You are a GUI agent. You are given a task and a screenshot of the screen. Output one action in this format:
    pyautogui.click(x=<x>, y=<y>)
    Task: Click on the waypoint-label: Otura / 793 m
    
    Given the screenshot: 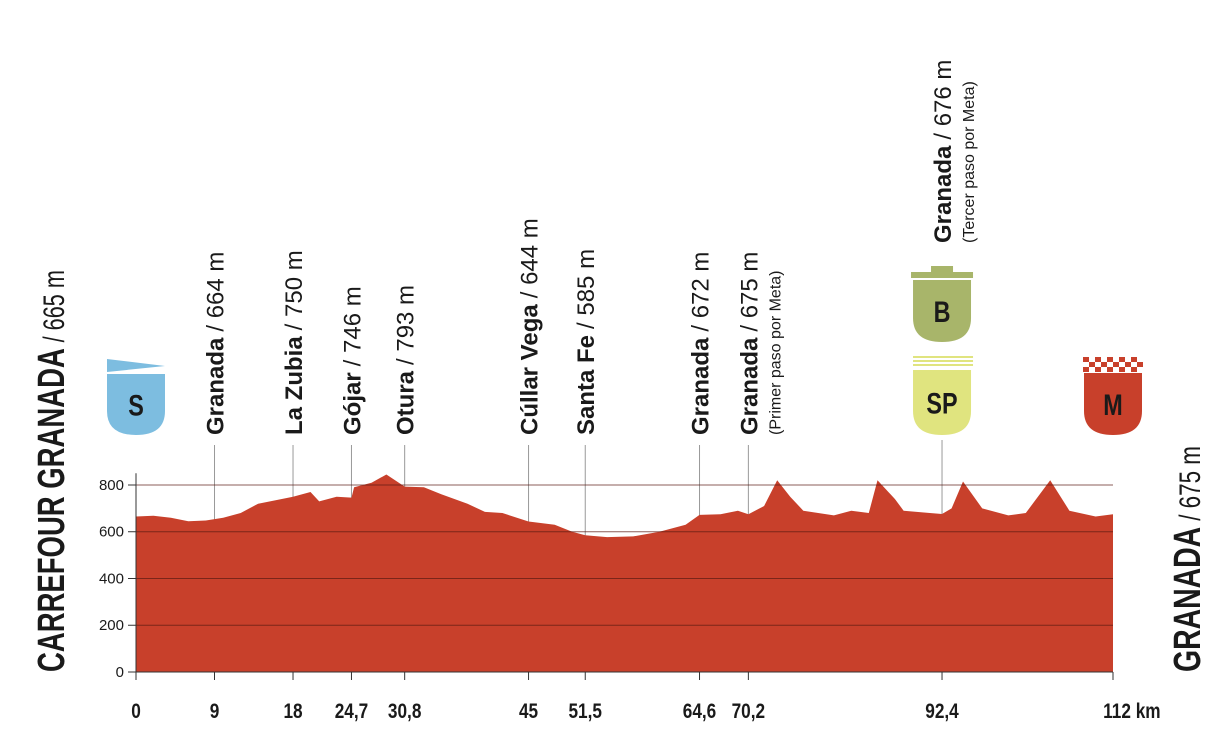 What is the action you would take?
    pyautogui.click(x=406, y=360)
    